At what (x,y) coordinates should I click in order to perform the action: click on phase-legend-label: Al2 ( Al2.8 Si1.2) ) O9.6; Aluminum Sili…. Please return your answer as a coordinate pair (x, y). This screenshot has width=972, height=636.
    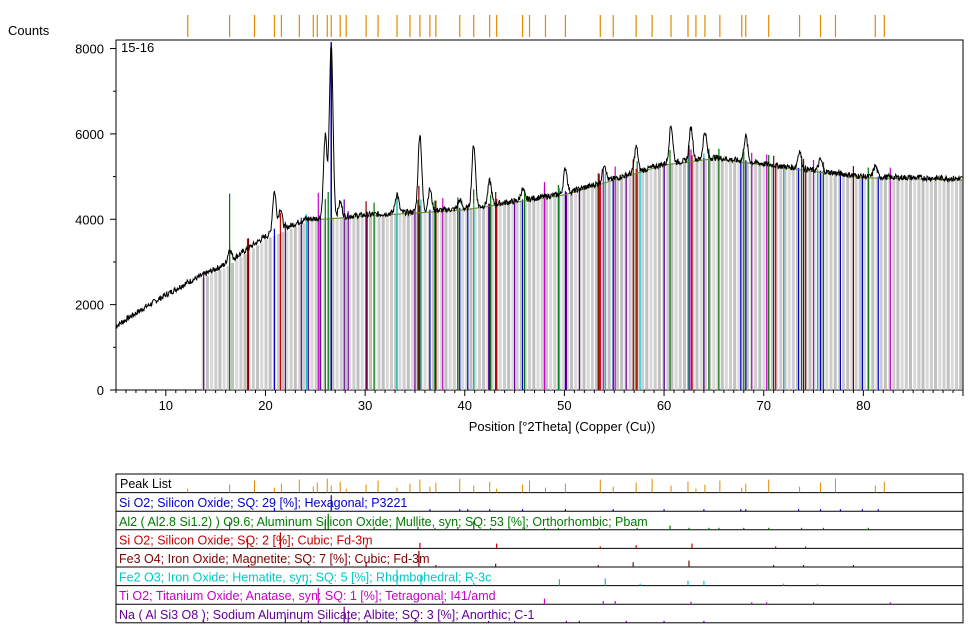
    Looking at the image, I should click on (383, 522).